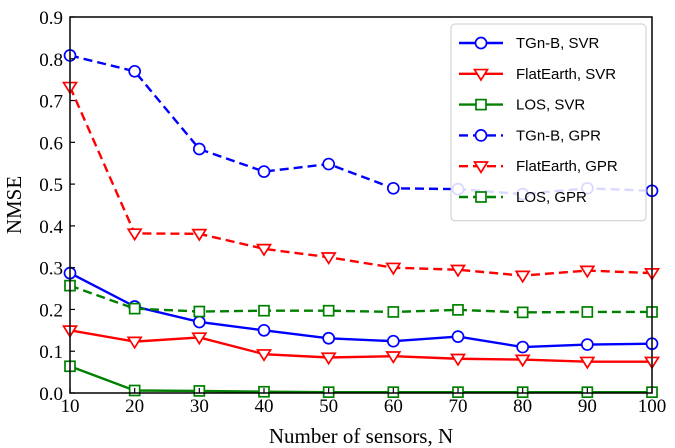  I want to click on y-tick-label: 0.3, so click(51, 269).